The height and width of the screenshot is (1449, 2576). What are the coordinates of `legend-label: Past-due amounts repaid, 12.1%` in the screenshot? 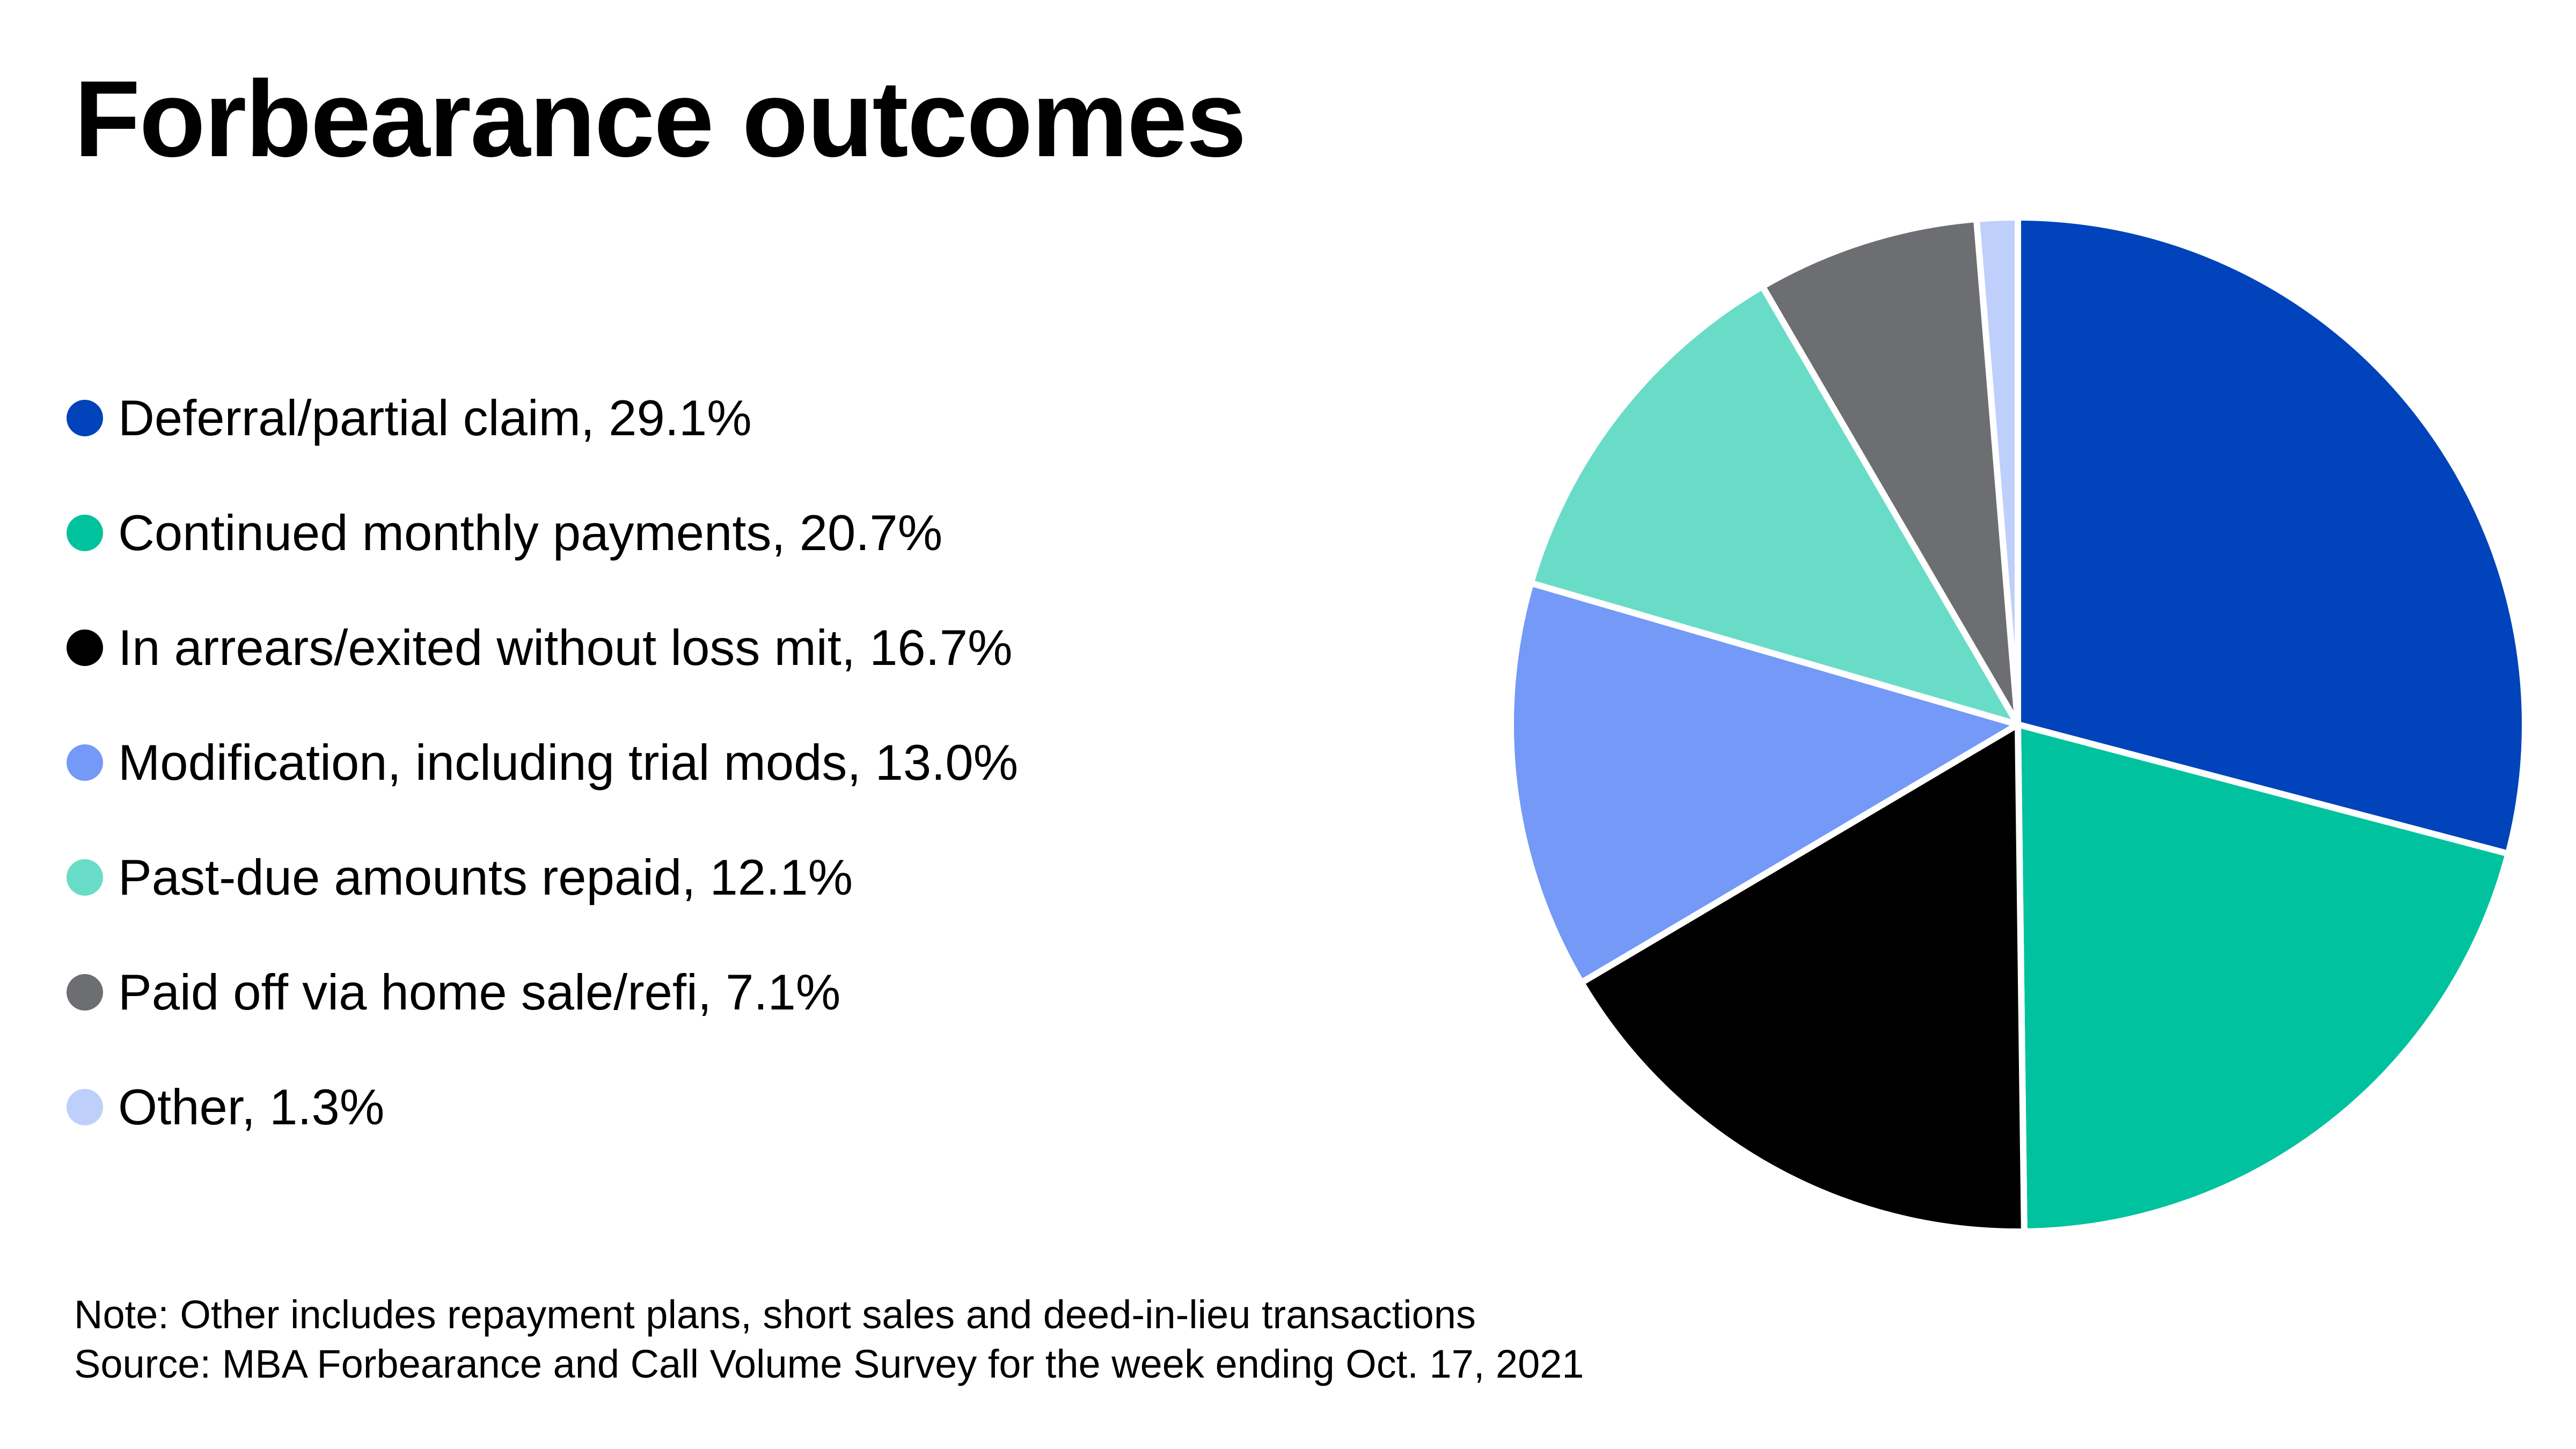 It's located at (485, 877).